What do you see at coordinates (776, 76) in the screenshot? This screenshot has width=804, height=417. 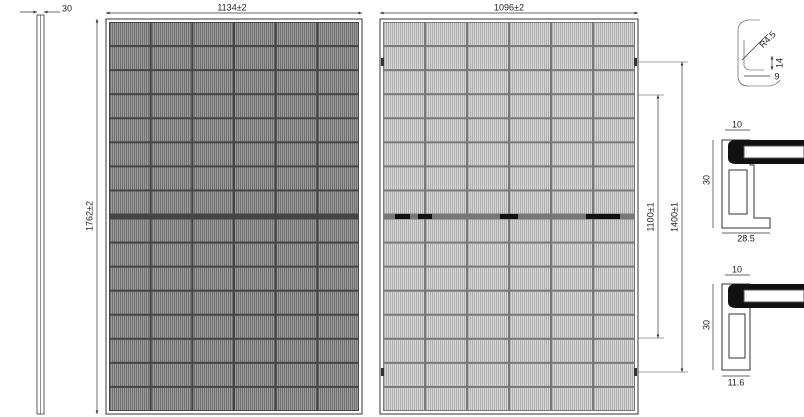 I see `width-label: 9` at bounding box center [776, 76].